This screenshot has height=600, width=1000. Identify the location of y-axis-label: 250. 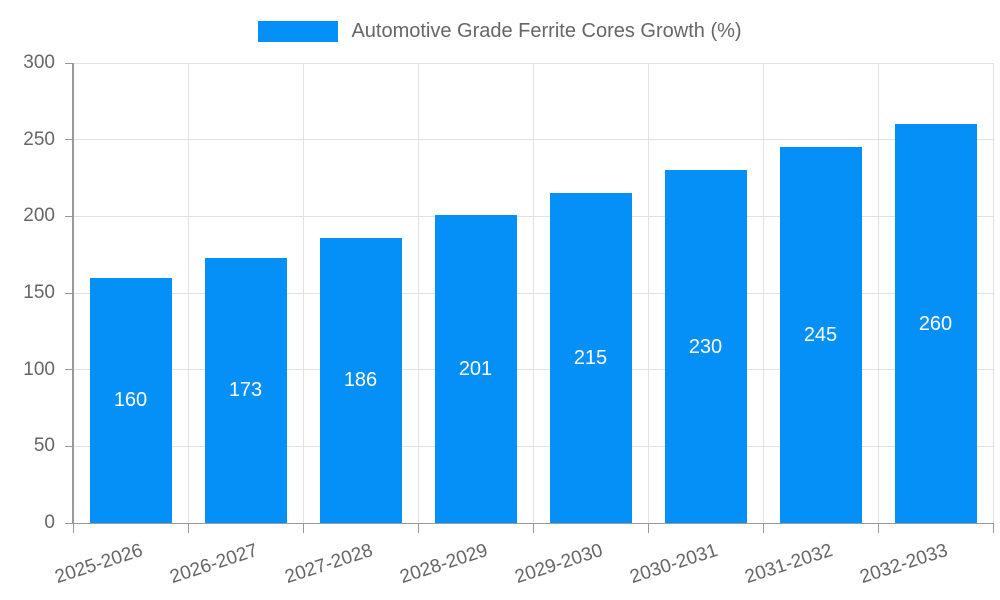
(39, 139).